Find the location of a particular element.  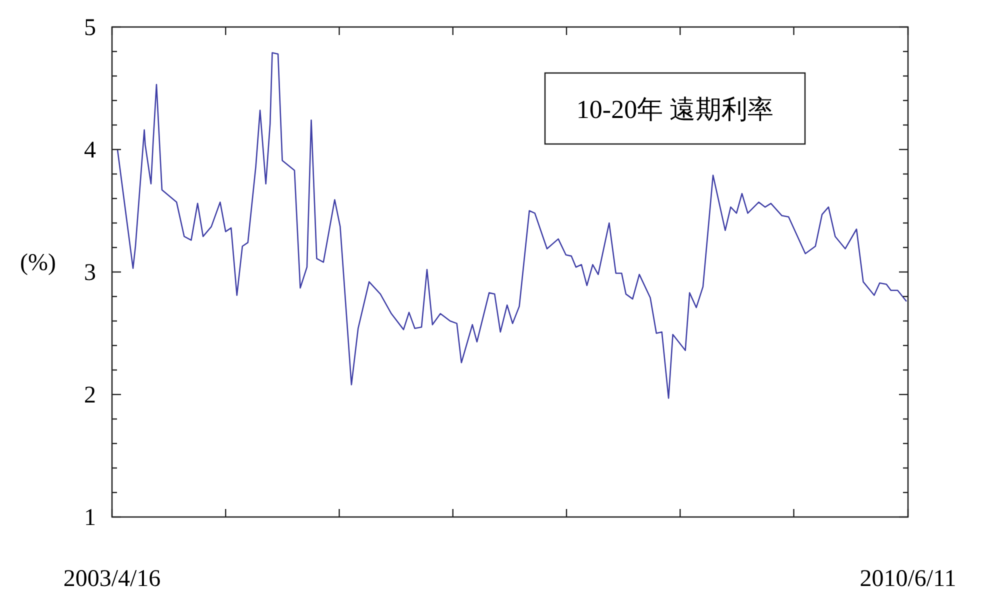

y-tick-label: 2 is located at coordinates (90, 395).